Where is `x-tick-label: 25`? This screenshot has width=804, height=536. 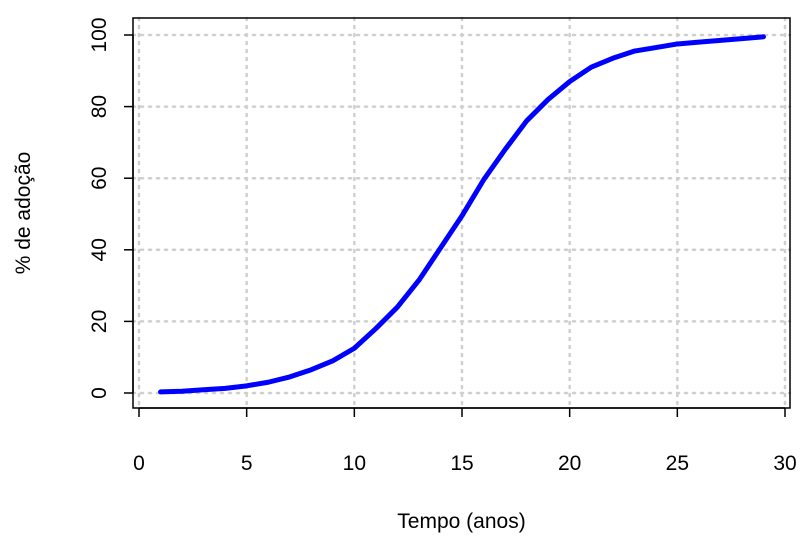
x-tick-label: 25 is located at coordinates (677, 463).